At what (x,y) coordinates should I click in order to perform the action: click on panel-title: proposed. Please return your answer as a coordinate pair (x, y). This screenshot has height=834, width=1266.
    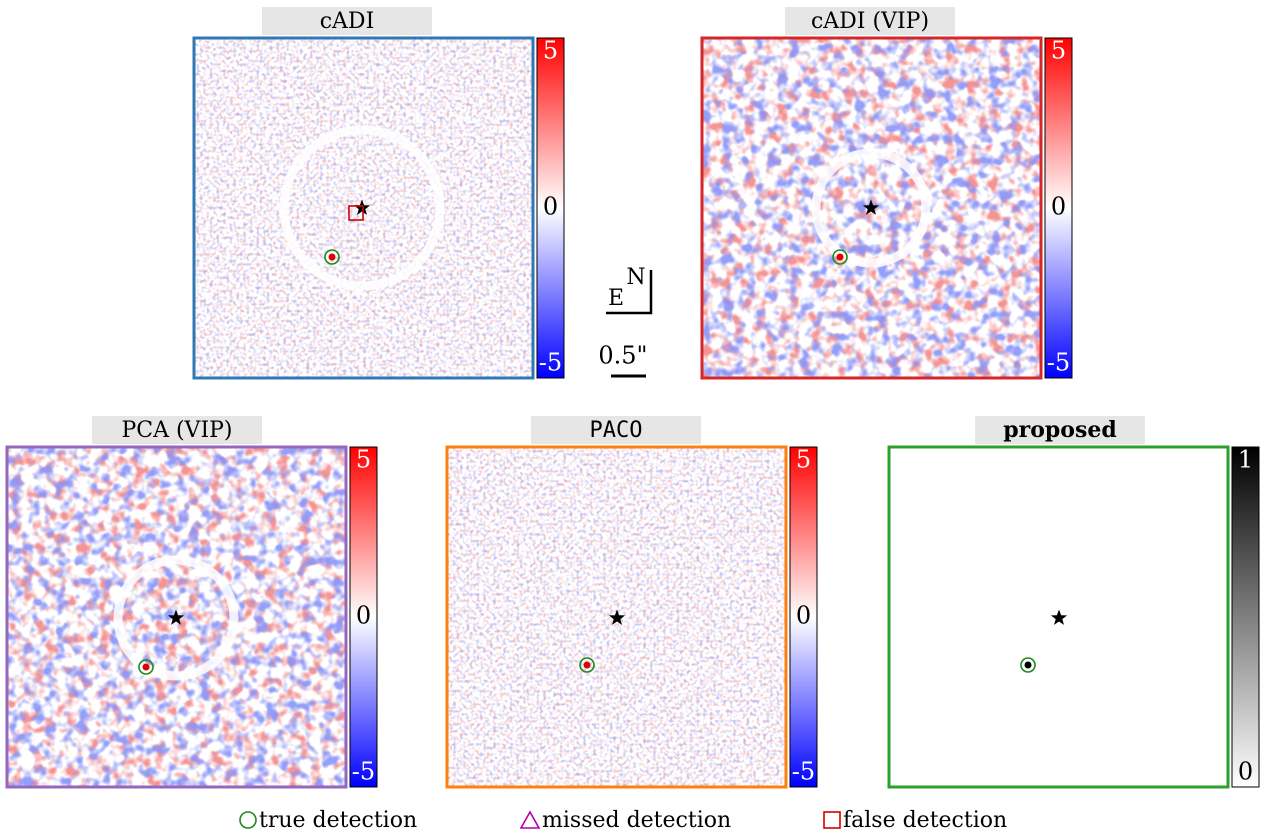
    Looking at the image, I should click on (1059, 430).